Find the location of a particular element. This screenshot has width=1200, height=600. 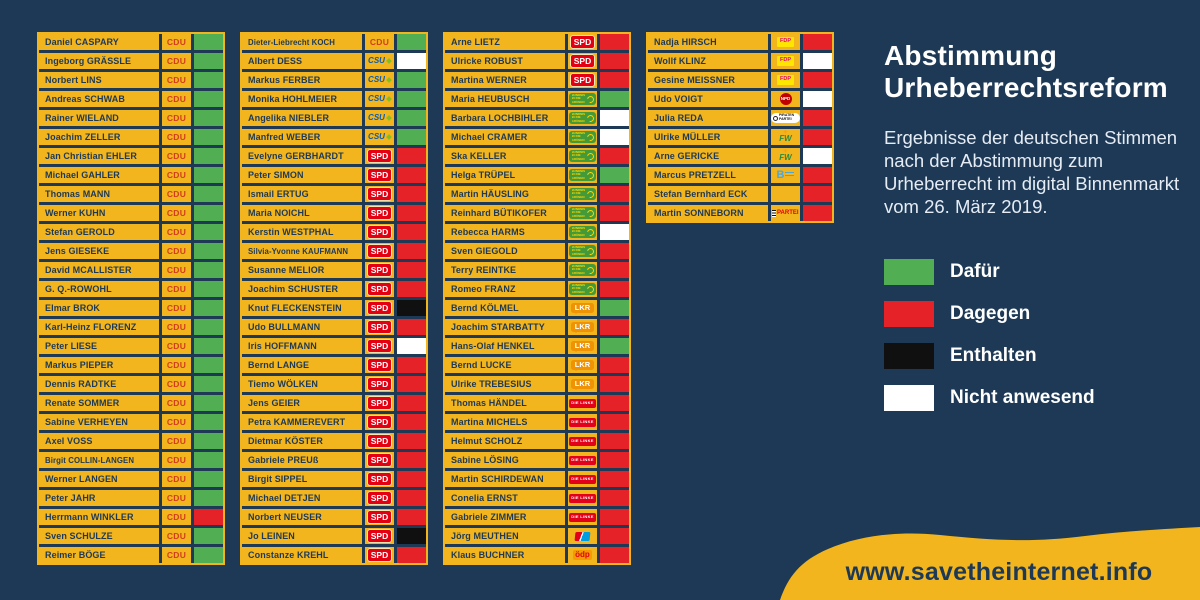

member-name: Evelyne GERBHARDT is located at coordinates (302, 156).